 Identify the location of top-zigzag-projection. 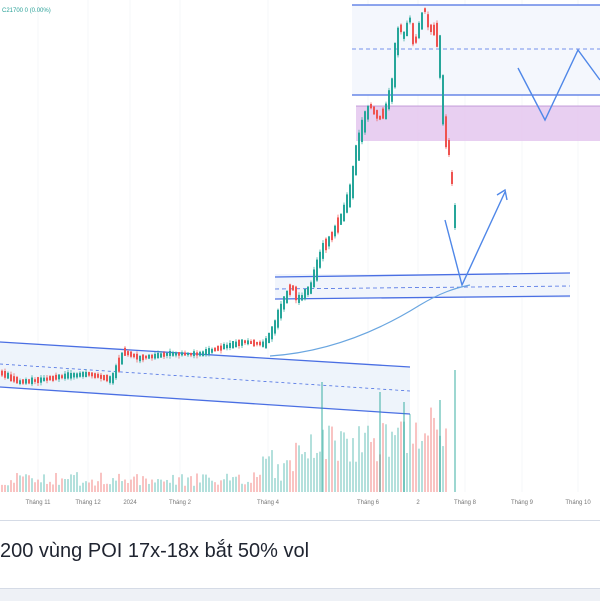
(558, 85).